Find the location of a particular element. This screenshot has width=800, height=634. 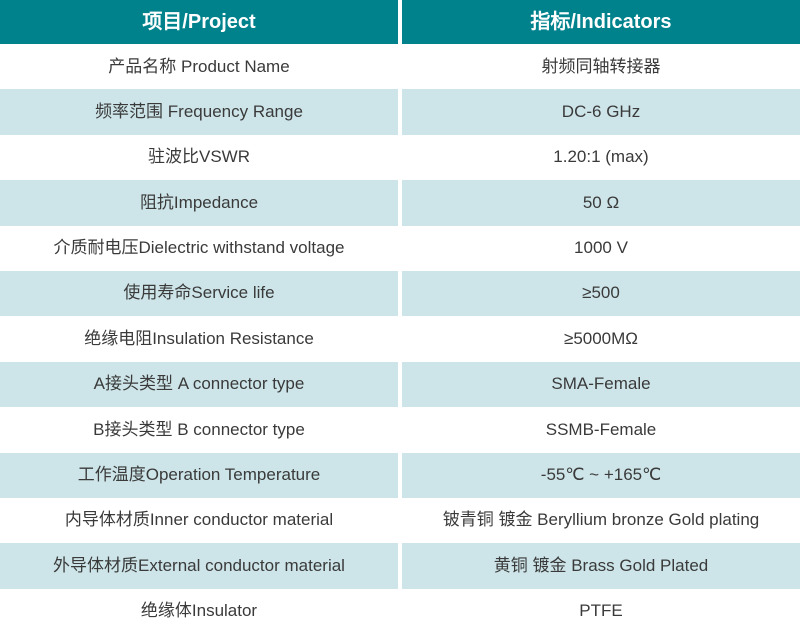

indicator-cell: 黄铜 镀金 Brass Gold Plated is located at coordinates (601, 566).